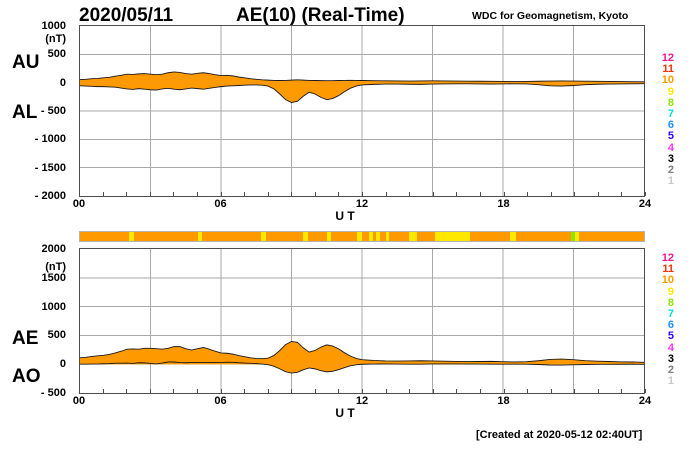 The height and width of the screenshot is (450, 700). I want to click on ae-label: AE, so click(25, 339).